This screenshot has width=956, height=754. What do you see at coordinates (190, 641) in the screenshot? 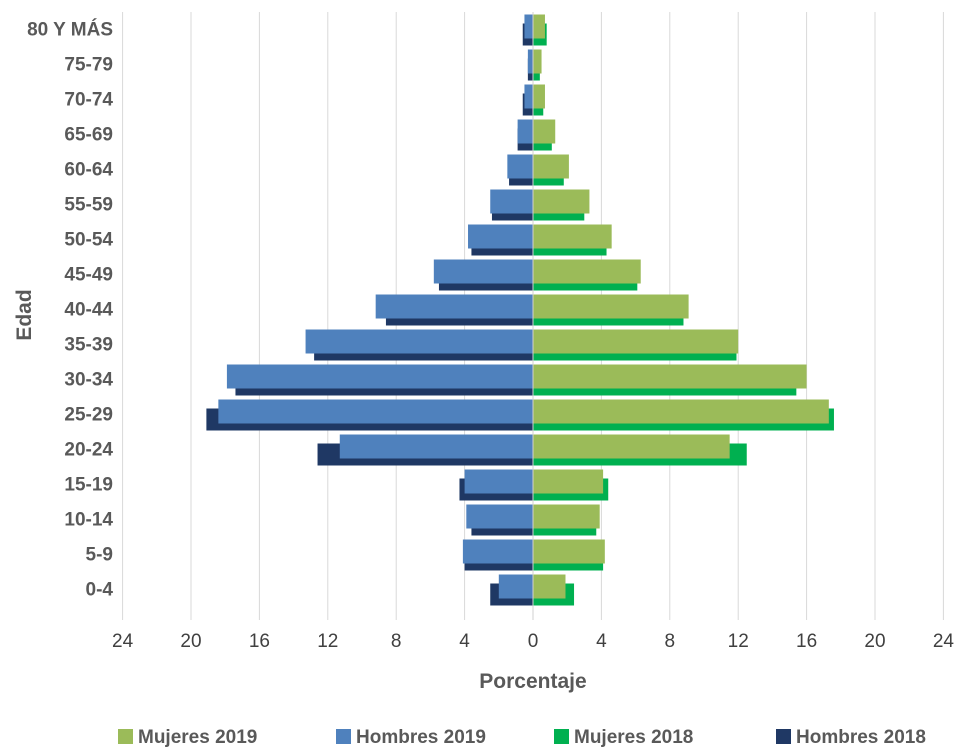
I see `x-tick-label-1: 20` at bounding box center [190, 641].